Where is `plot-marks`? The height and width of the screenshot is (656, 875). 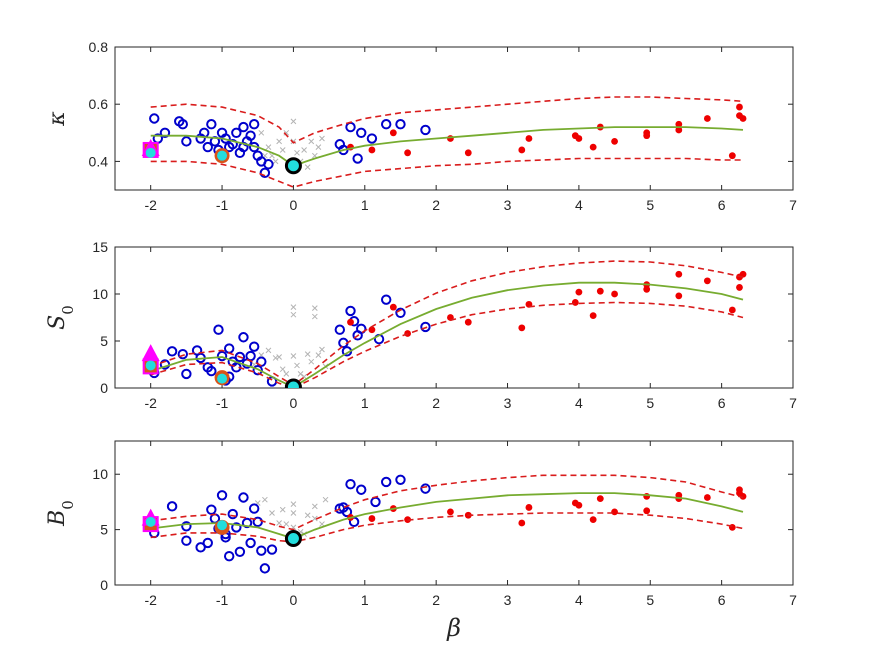
plot-marks is located at coordinates (444, 524).